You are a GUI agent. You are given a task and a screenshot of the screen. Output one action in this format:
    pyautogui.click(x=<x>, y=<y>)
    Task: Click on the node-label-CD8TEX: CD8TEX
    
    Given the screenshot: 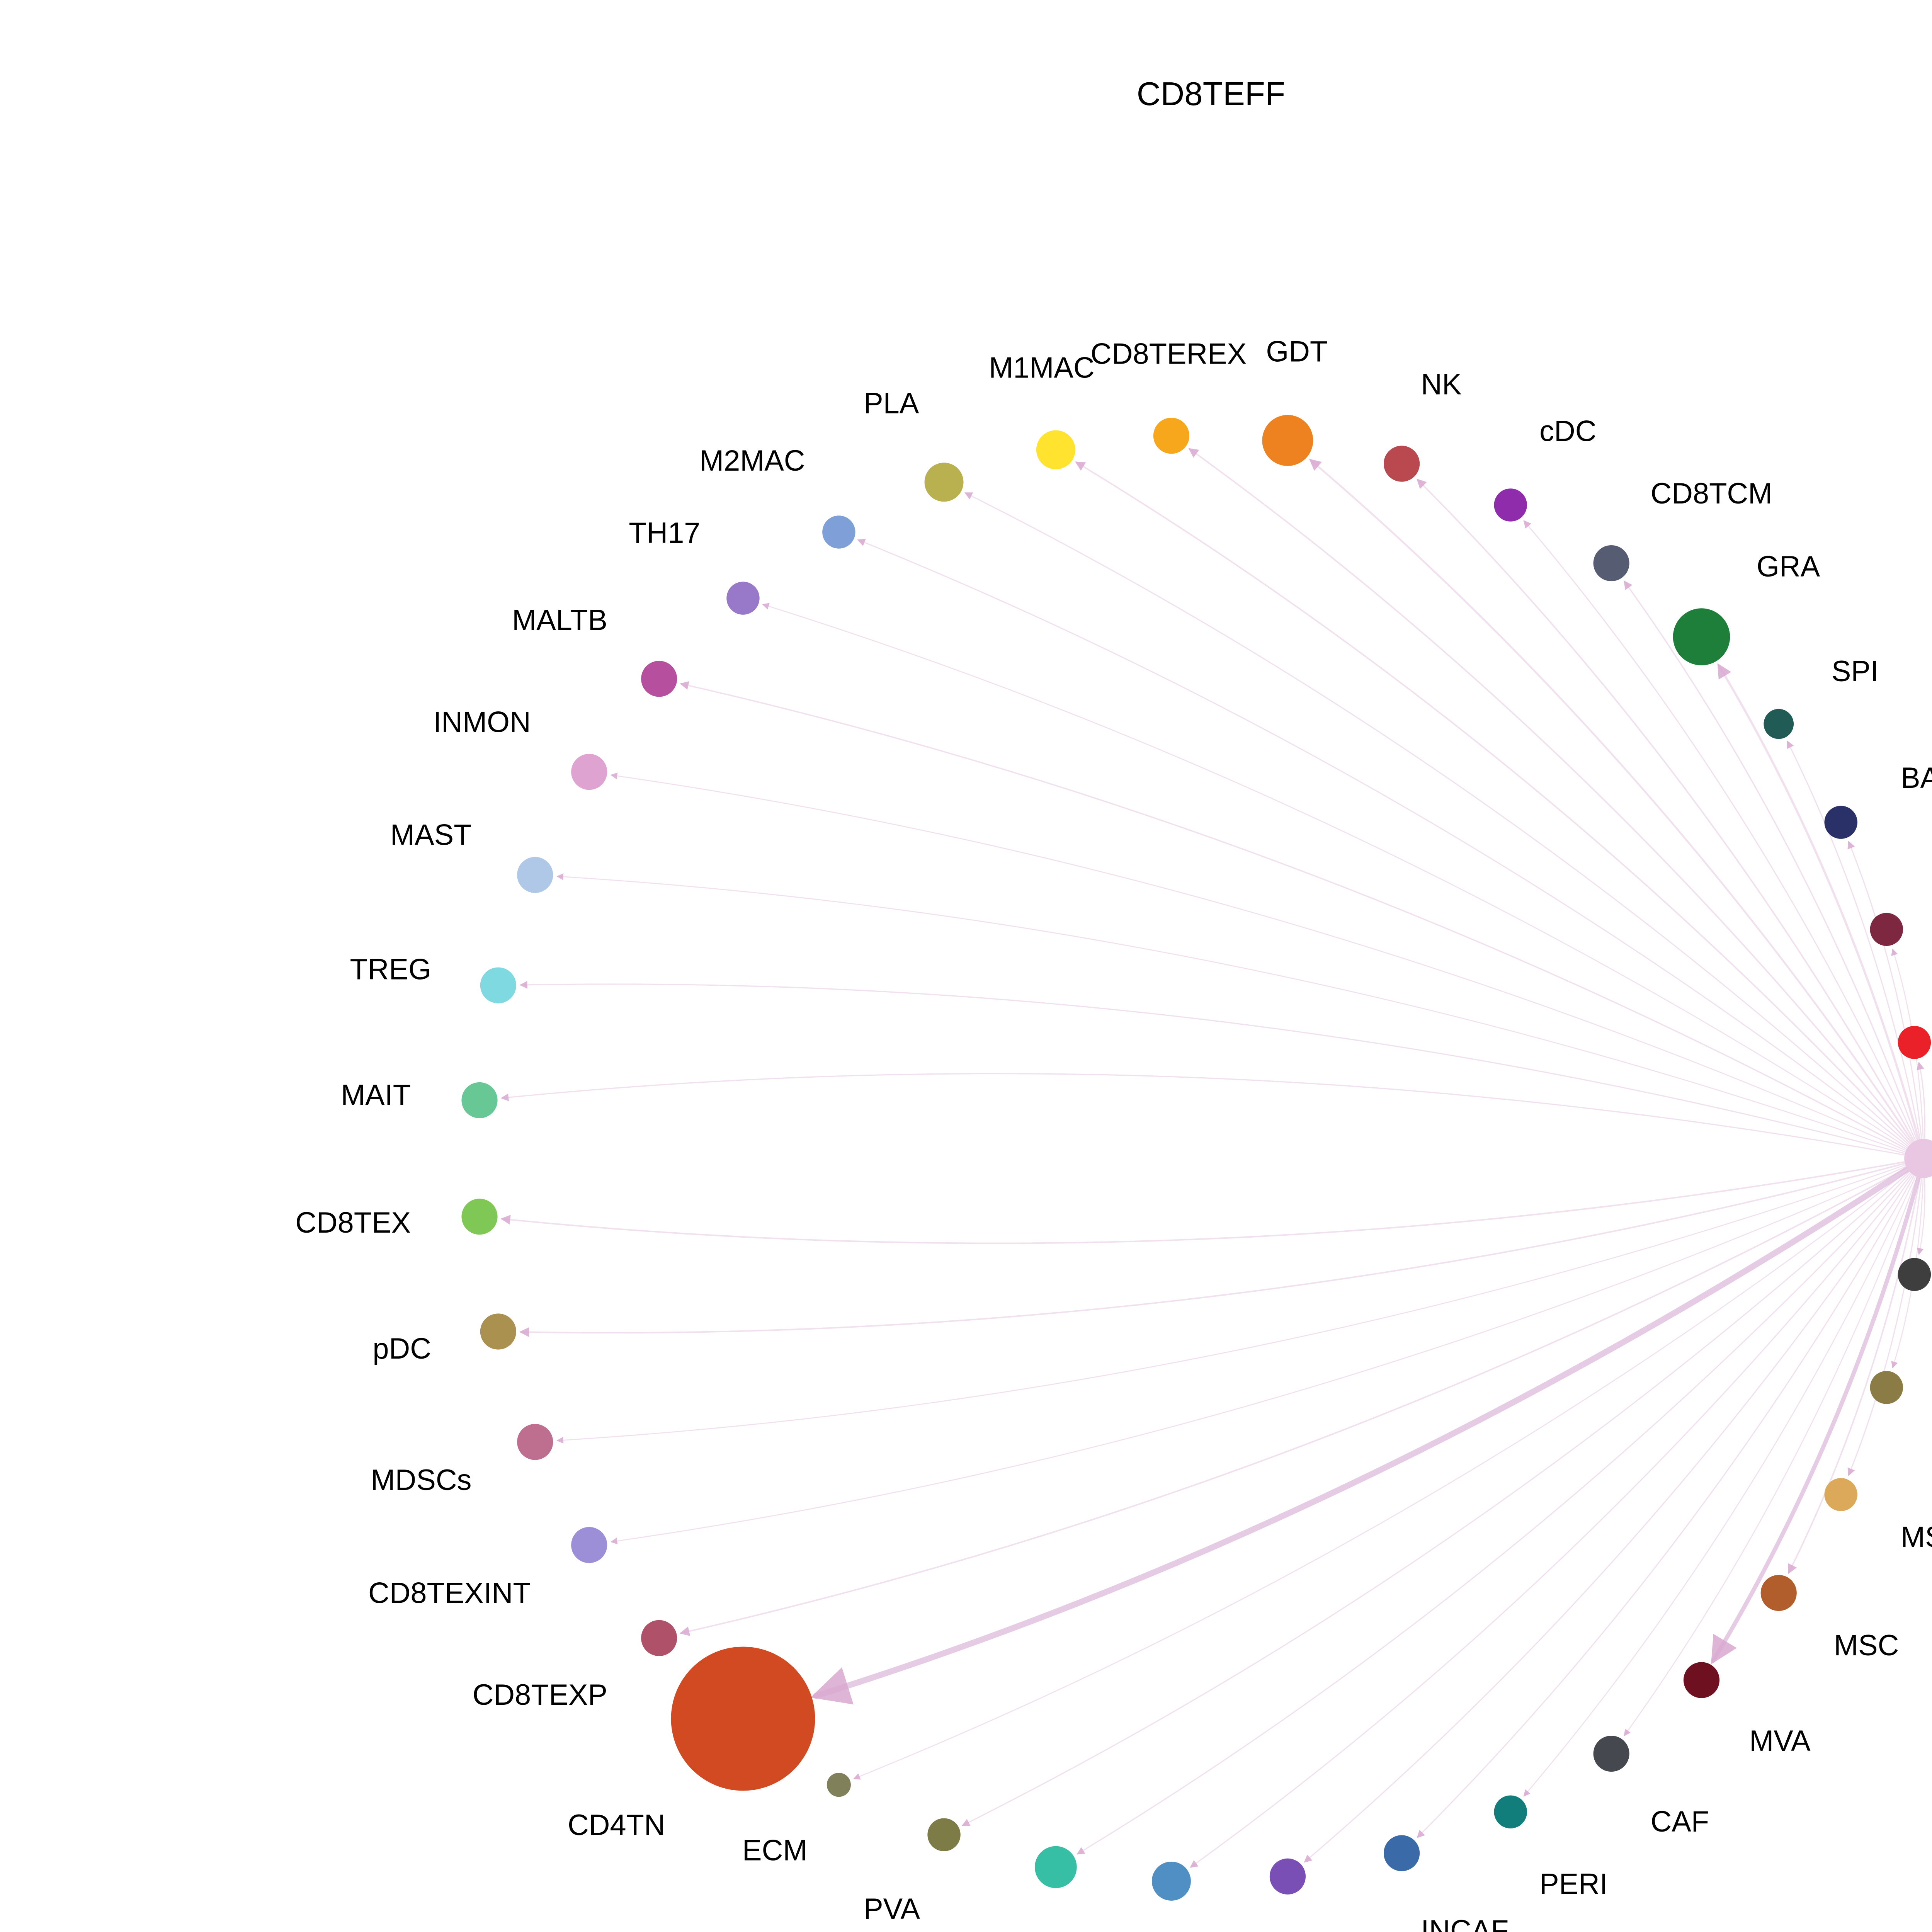 What is the action you would take?
    pyautogui.click(x=353, y=1222)
    